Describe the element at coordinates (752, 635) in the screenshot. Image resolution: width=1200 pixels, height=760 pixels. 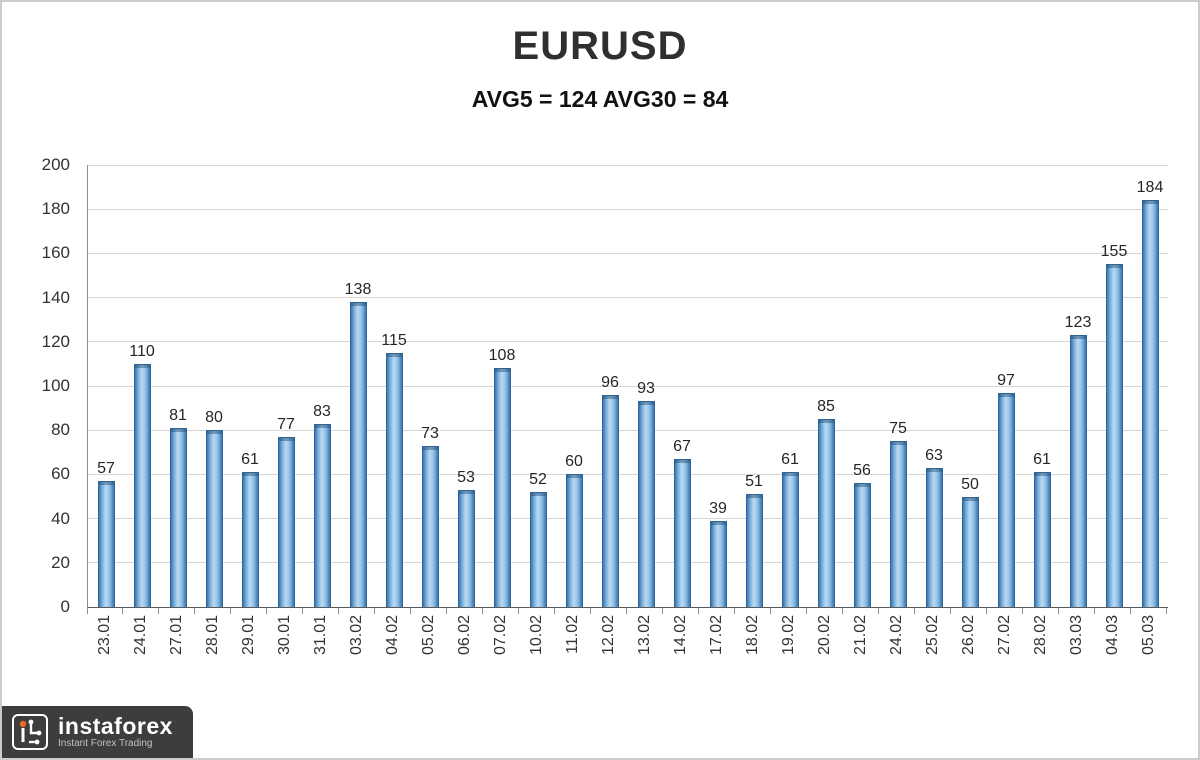
I see `x-tick-label: 18.02` at that location.